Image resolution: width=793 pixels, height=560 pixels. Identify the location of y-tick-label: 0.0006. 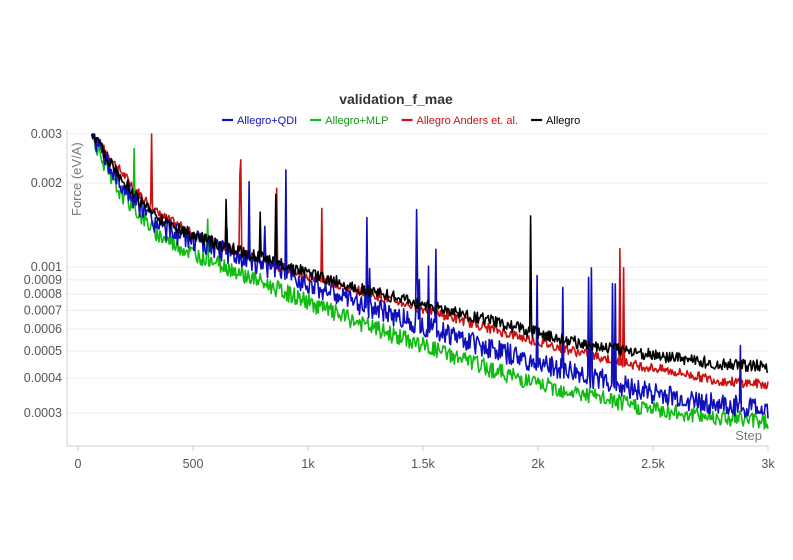
(43, 329).